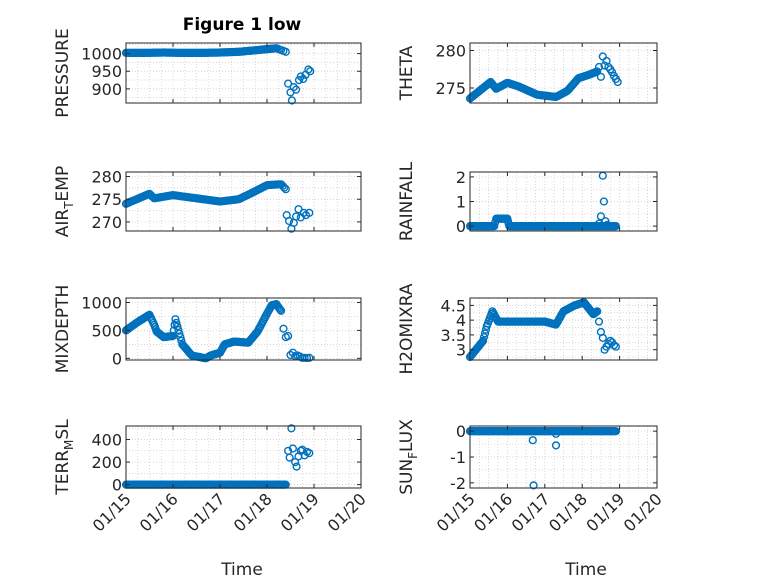 This screenshot has width=778, height=583. What do you see at coordinates (527, 201) in the screenshot?
I see `subplot-rainfall: 0 1 2 RAINFALL` at bounding box center [527, 201].